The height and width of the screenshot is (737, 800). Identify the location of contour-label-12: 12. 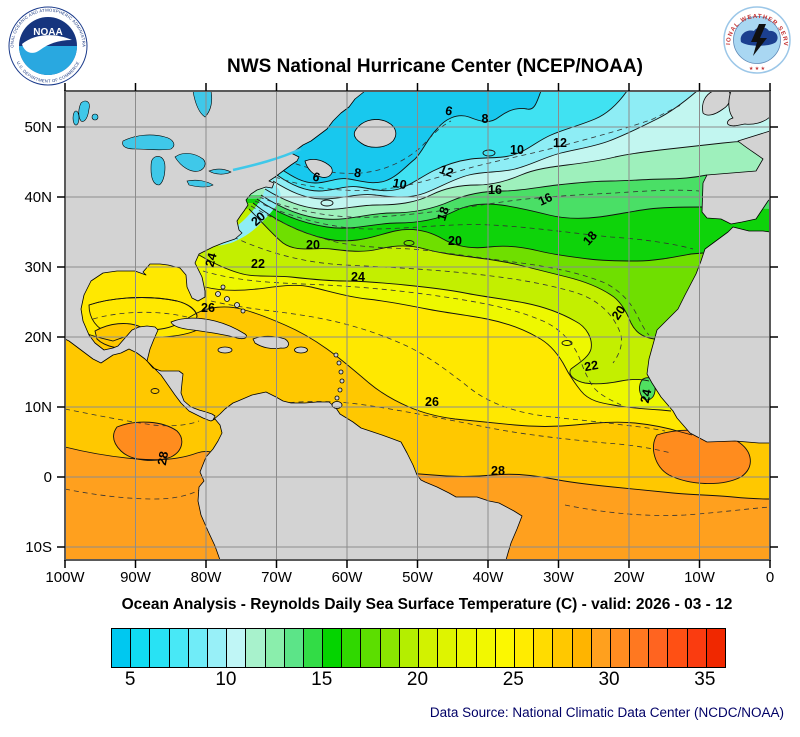
(560, 143).